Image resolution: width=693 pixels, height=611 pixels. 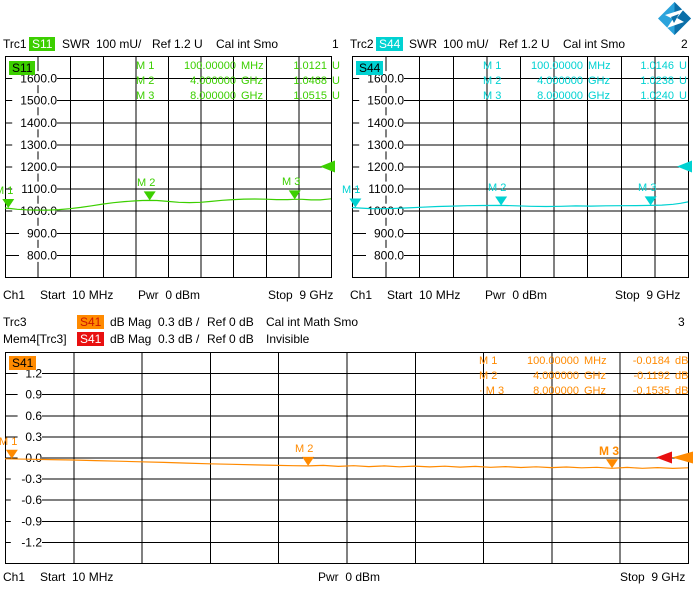 I want to click on marker-value: 1.0238, so click(x=657, y=81).